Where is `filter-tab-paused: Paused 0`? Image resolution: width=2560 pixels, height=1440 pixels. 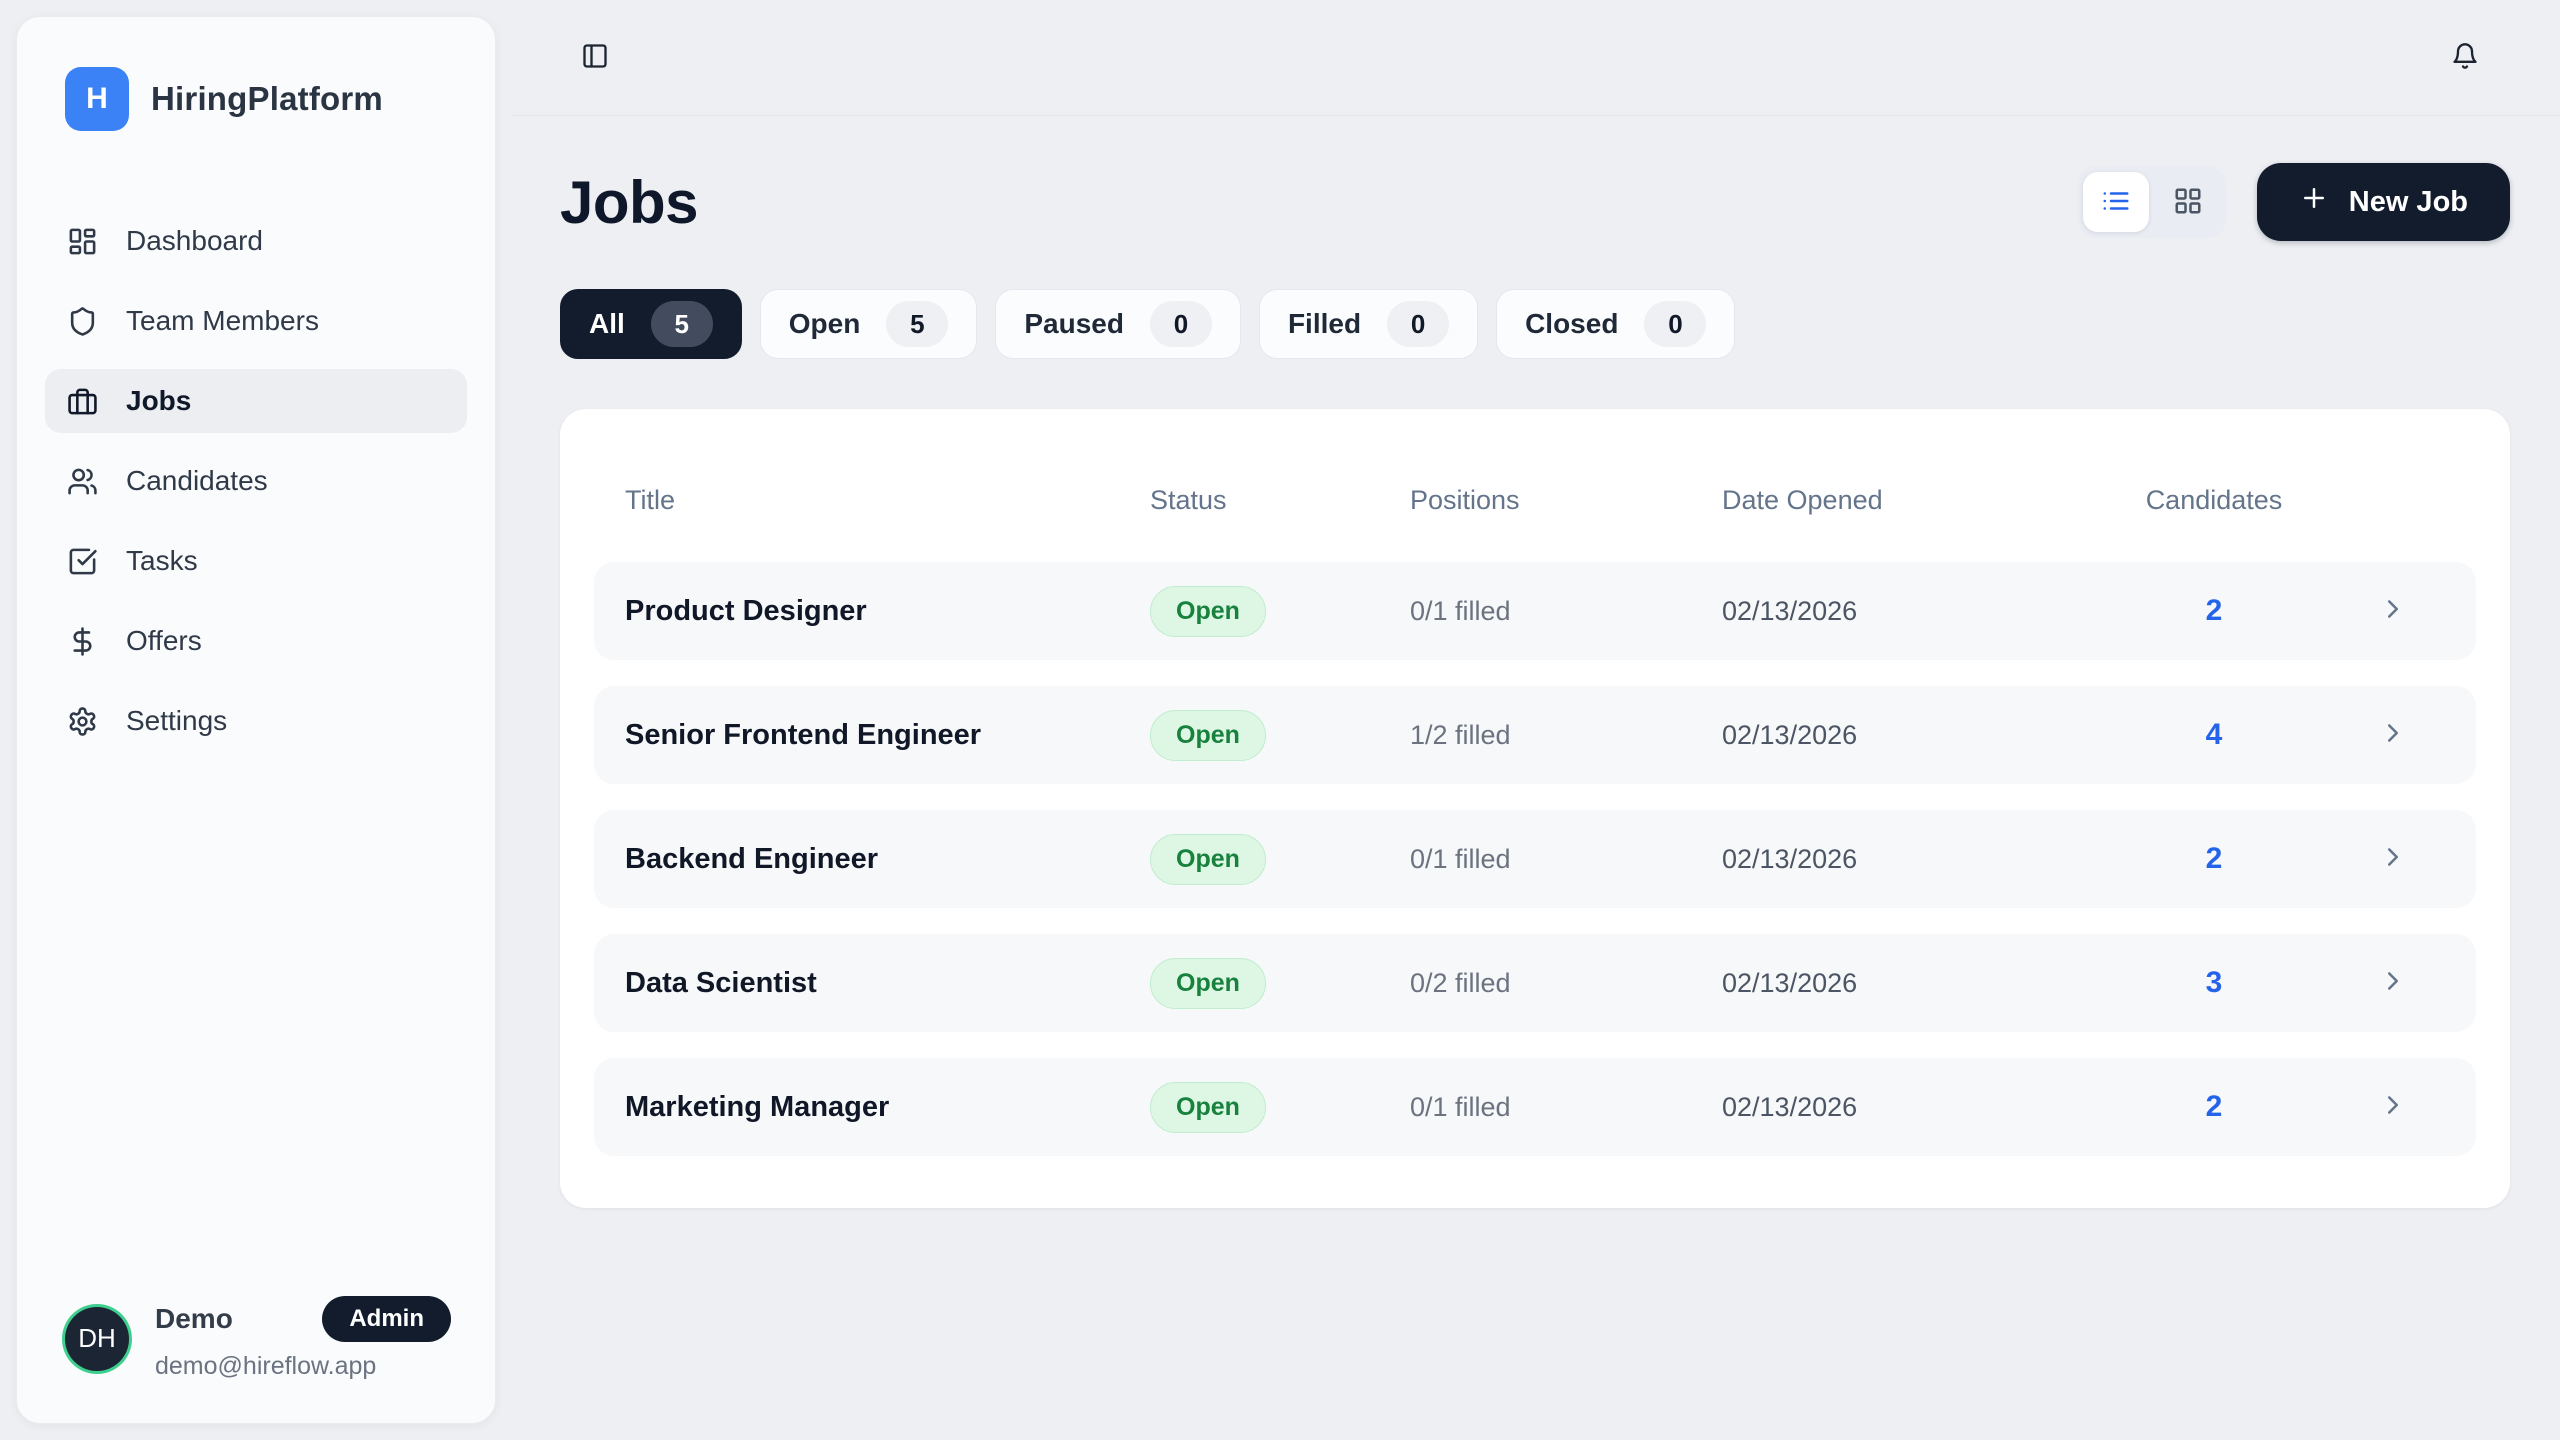
filter-tab-paused: Paused 0 is located at coordinates (1118, 324).